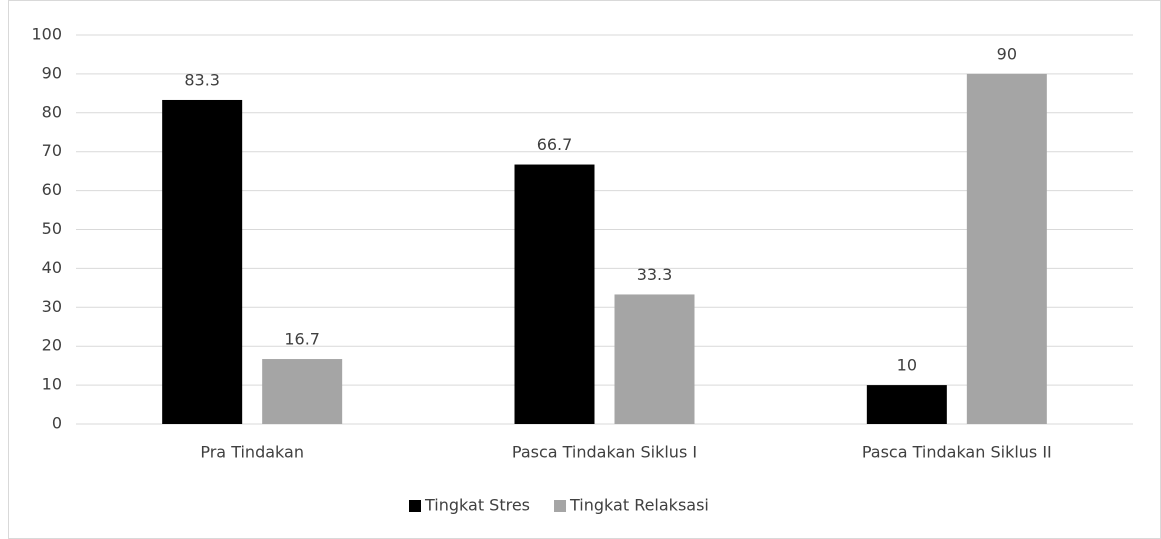 This screenshot has height=539, width=1161. Describe the element at coordinates (52, 228) in the screenshot. I see `y-tick-label: 50` at that location.